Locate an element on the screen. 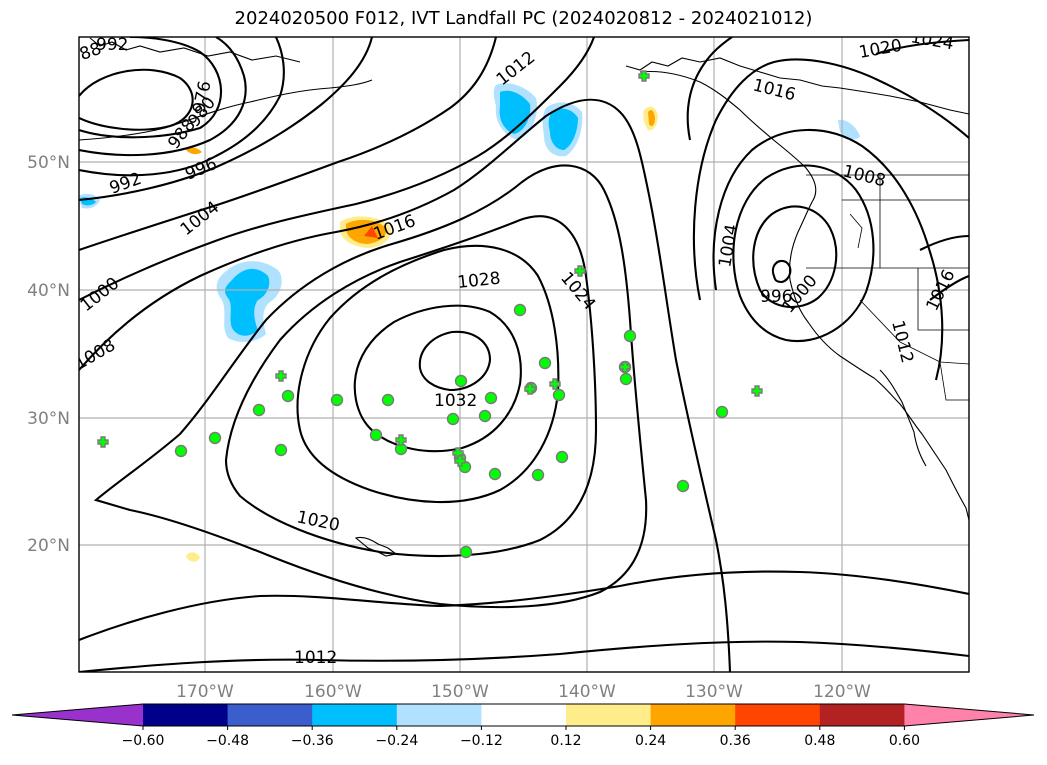 Image resolution: width=1047 pixels, height=765 pixels. colorbar-tick-label: 0.60 is located at coordinates (904, 741).